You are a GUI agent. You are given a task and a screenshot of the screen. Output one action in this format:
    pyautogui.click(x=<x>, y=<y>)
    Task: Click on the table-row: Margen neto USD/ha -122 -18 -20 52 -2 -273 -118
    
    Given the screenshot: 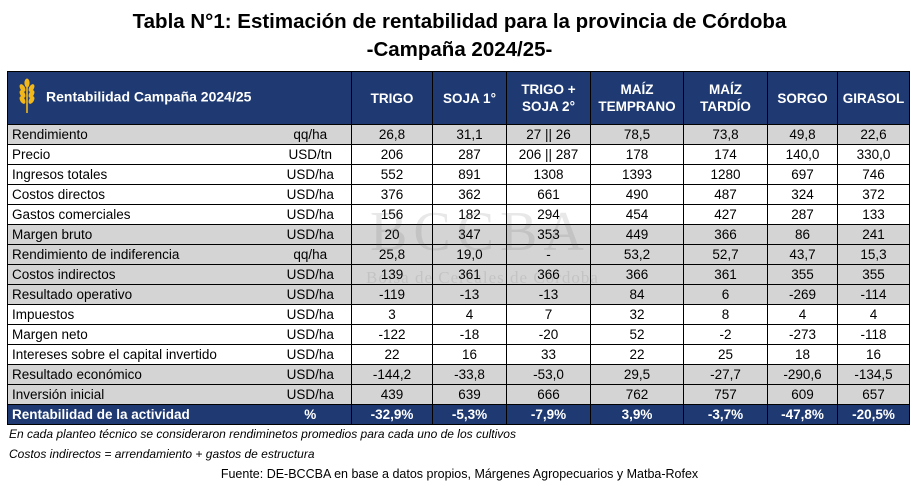 What is the action you would take?
    pyautogui.click(x=459, y=334)
    